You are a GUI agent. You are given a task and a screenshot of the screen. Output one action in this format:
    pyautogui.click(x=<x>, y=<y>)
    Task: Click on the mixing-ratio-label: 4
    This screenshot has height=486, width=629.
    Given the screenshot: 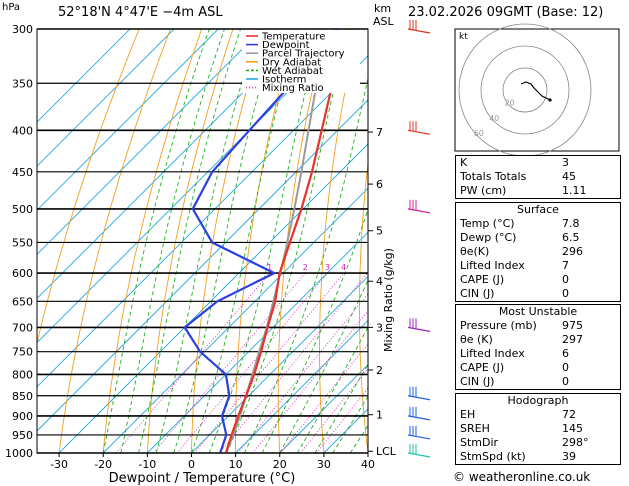 What is the action you would take?
    pyautogui.click(x=343, y=267)
    